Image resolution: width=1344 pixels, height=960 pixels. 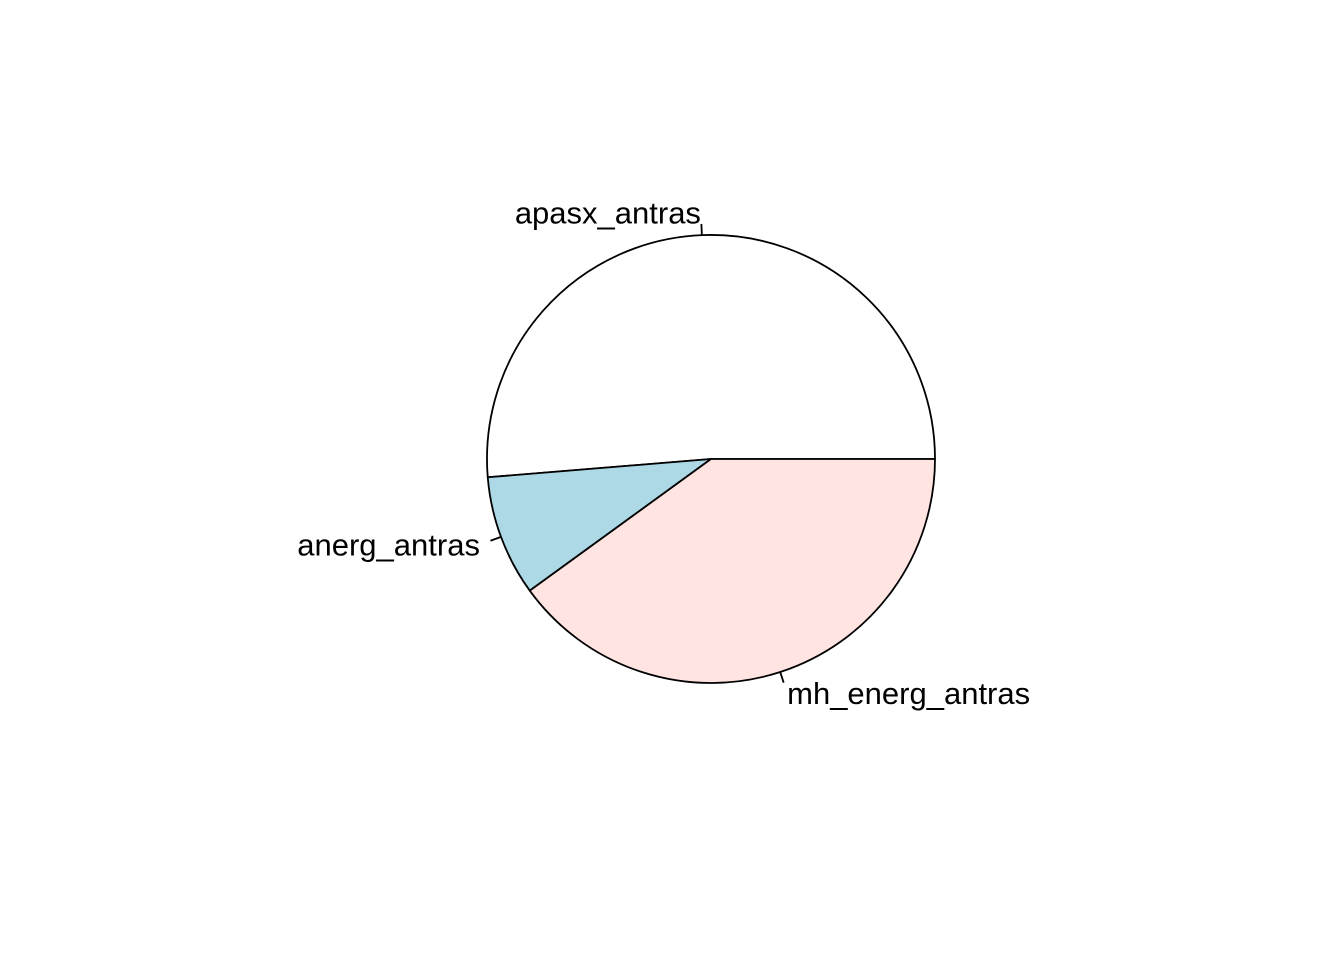 What do you see at coordinates (388, 545) in the screenshot?
I see `slice-label-anerg_antras: anerg_antras` at bounding box center [388, 545].